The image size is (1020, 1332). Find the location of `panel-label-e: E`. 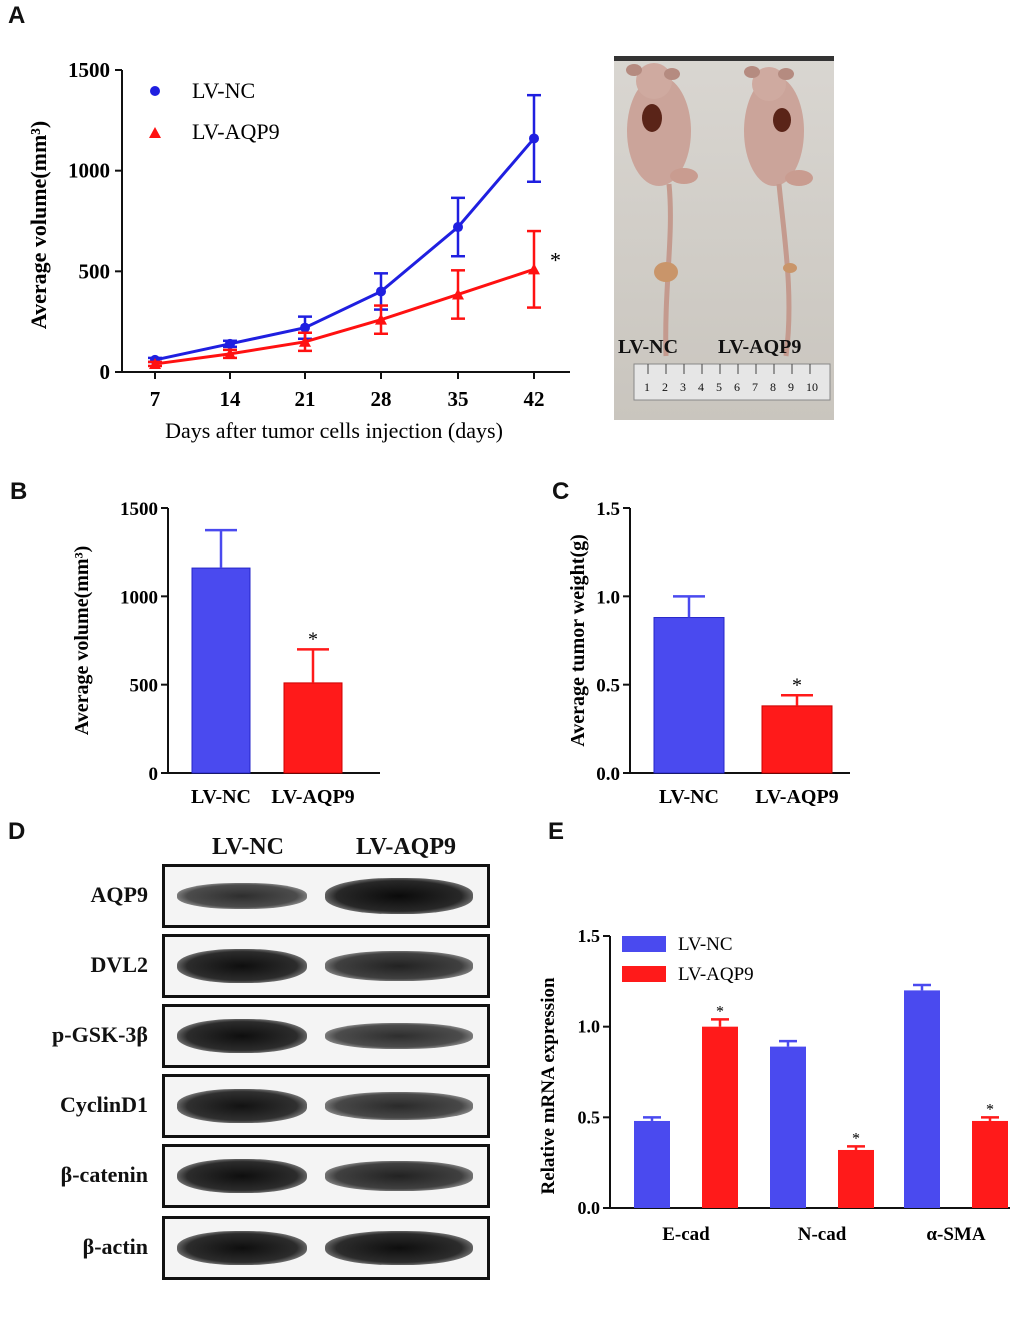

panel-label-e: E is located at coordinates (556, 831).